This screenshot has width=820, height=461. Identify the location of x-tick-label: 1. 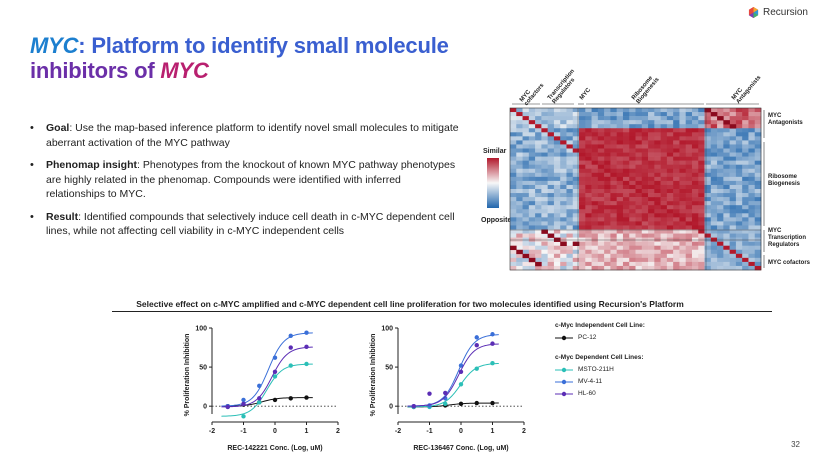
(307, 431).